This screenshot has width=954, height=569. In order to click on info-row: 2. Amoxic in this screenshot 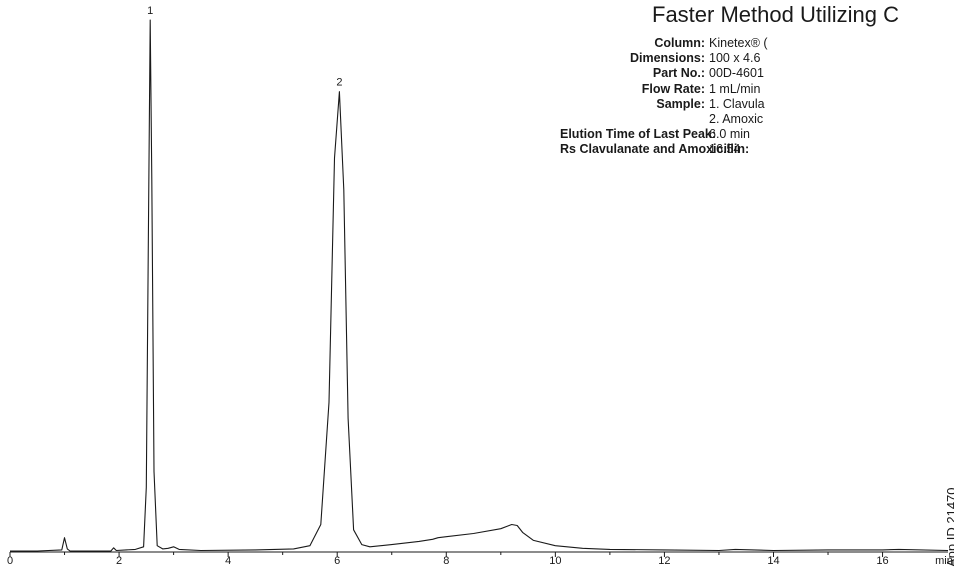, I will do `click(664, 119)`.